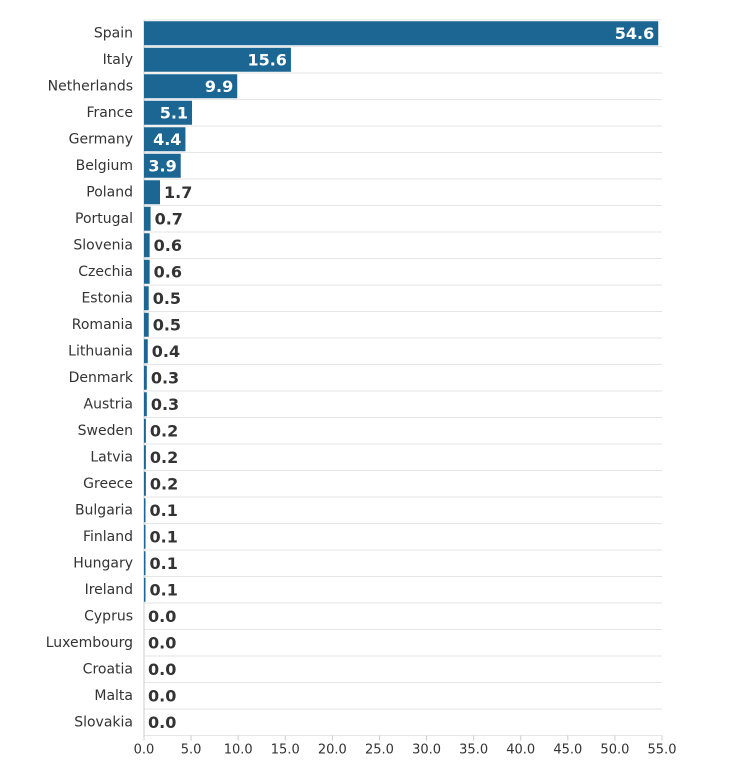 The height and width of the screenshot is (770, 751). I want to click on value-label: 3.9, so click(162, 165).